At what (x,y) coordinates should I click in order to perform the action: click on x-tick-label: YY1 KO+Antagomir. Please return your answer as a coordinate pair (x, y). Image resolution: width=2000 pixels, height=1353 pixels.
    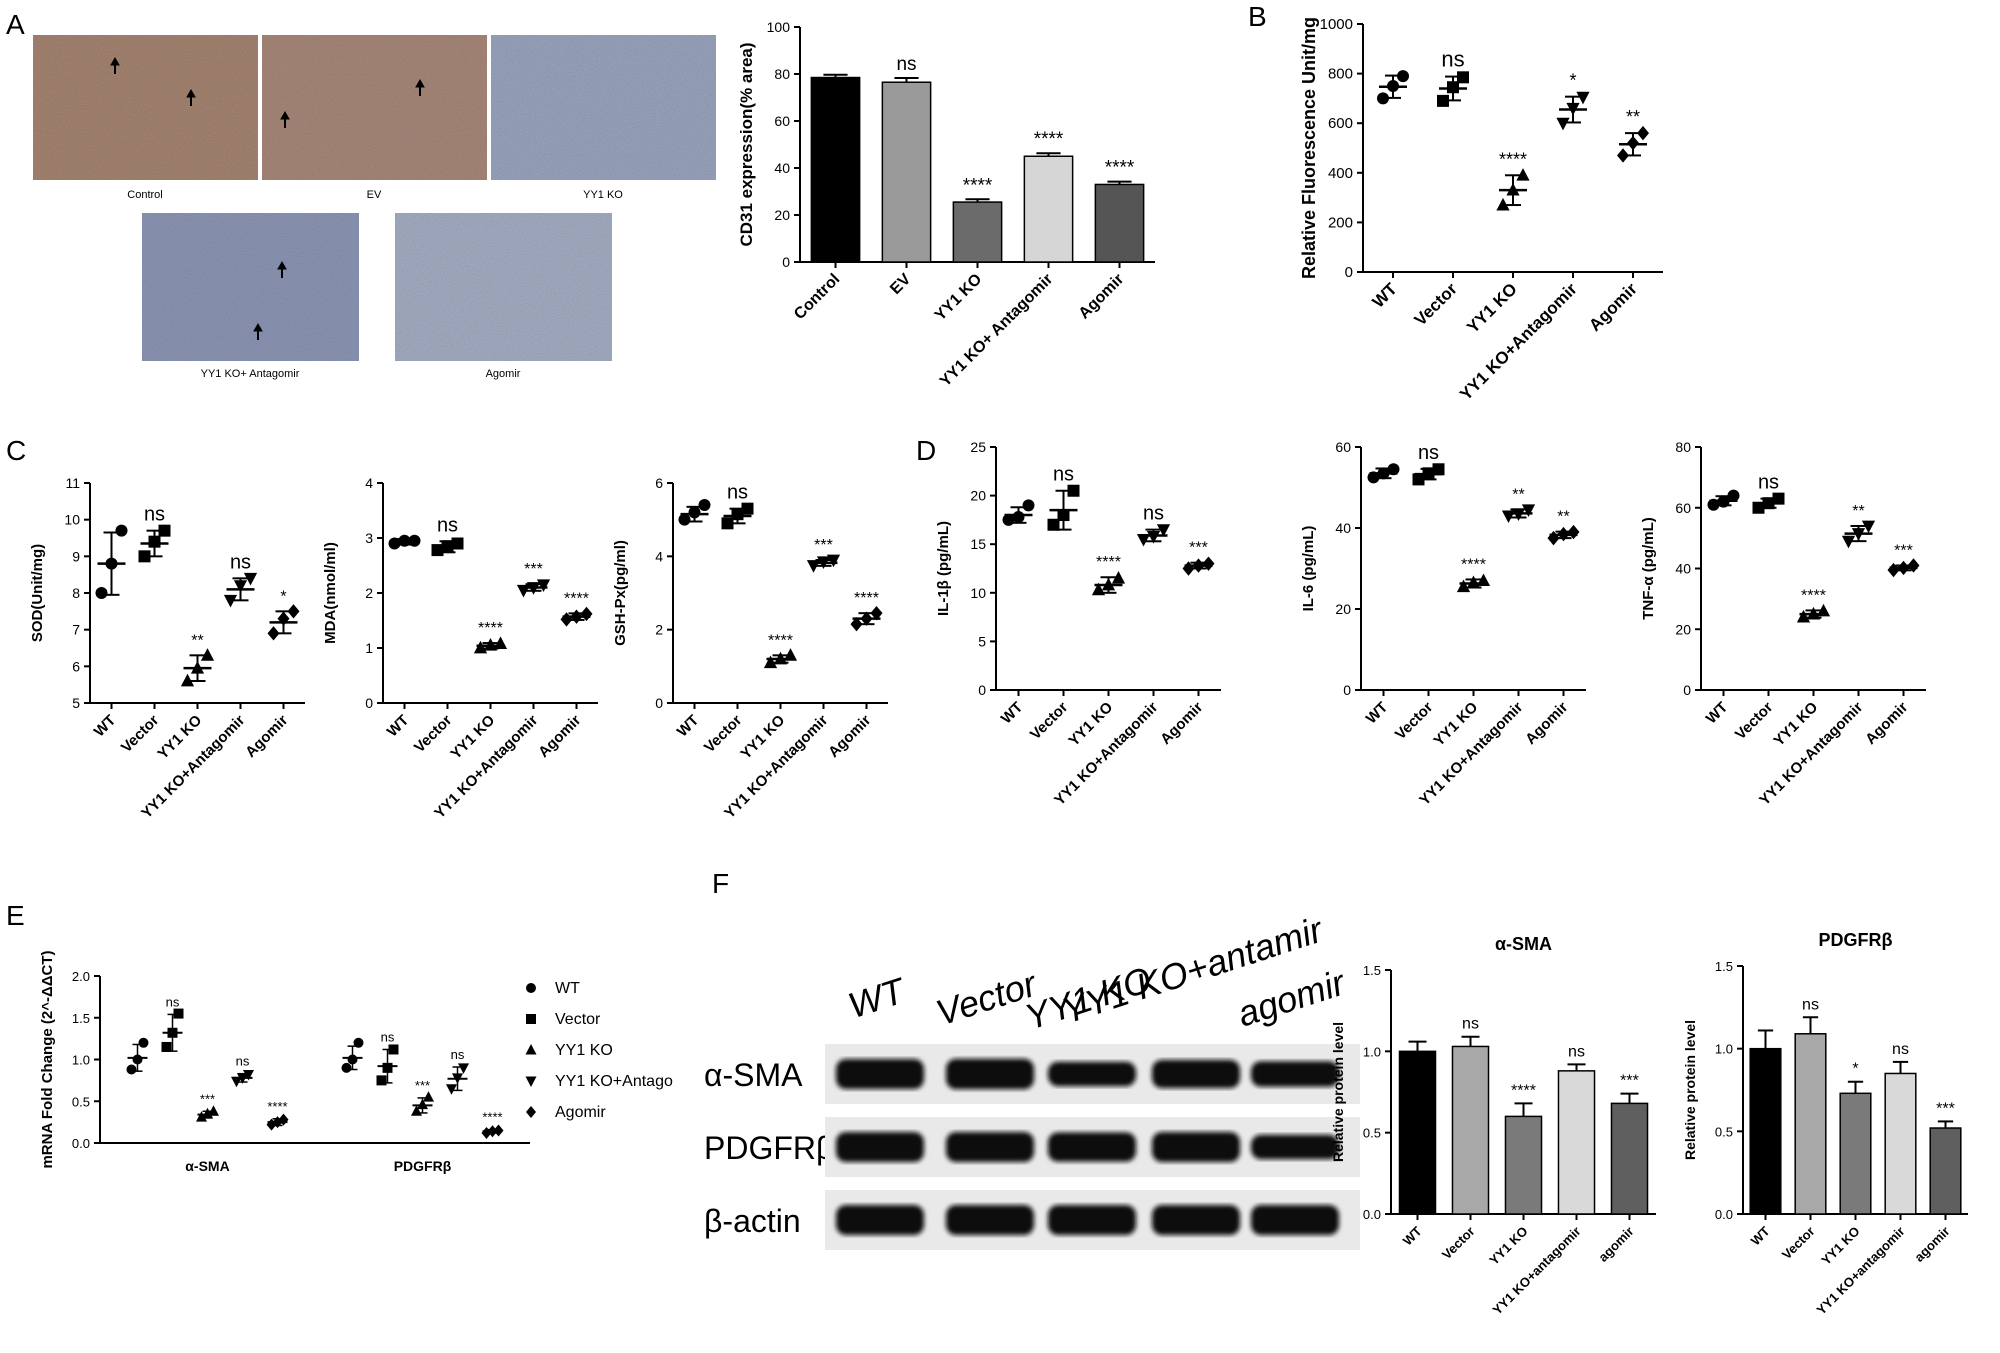
    Looking at the image, I should click on (1518, 341).